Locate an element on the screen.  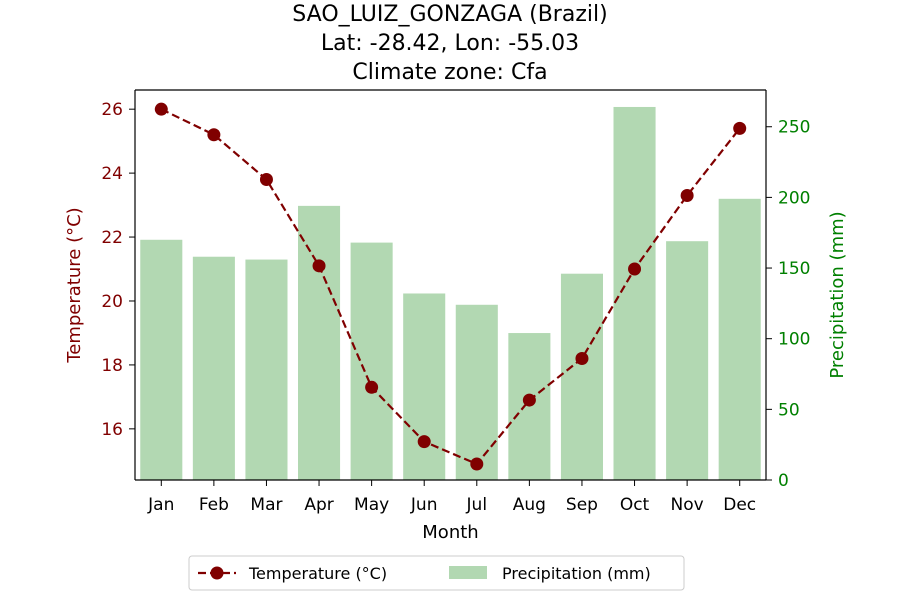
temp-point-dec is located at coordinates (740, 128).